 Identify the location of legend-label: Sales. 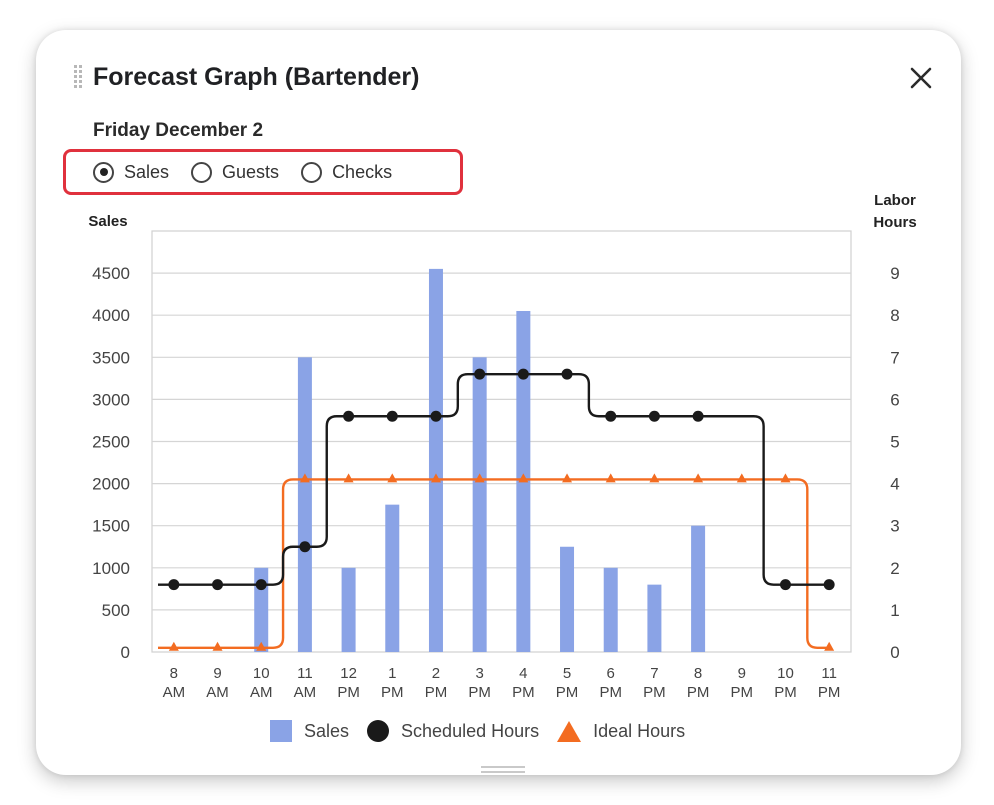
(327, 730).